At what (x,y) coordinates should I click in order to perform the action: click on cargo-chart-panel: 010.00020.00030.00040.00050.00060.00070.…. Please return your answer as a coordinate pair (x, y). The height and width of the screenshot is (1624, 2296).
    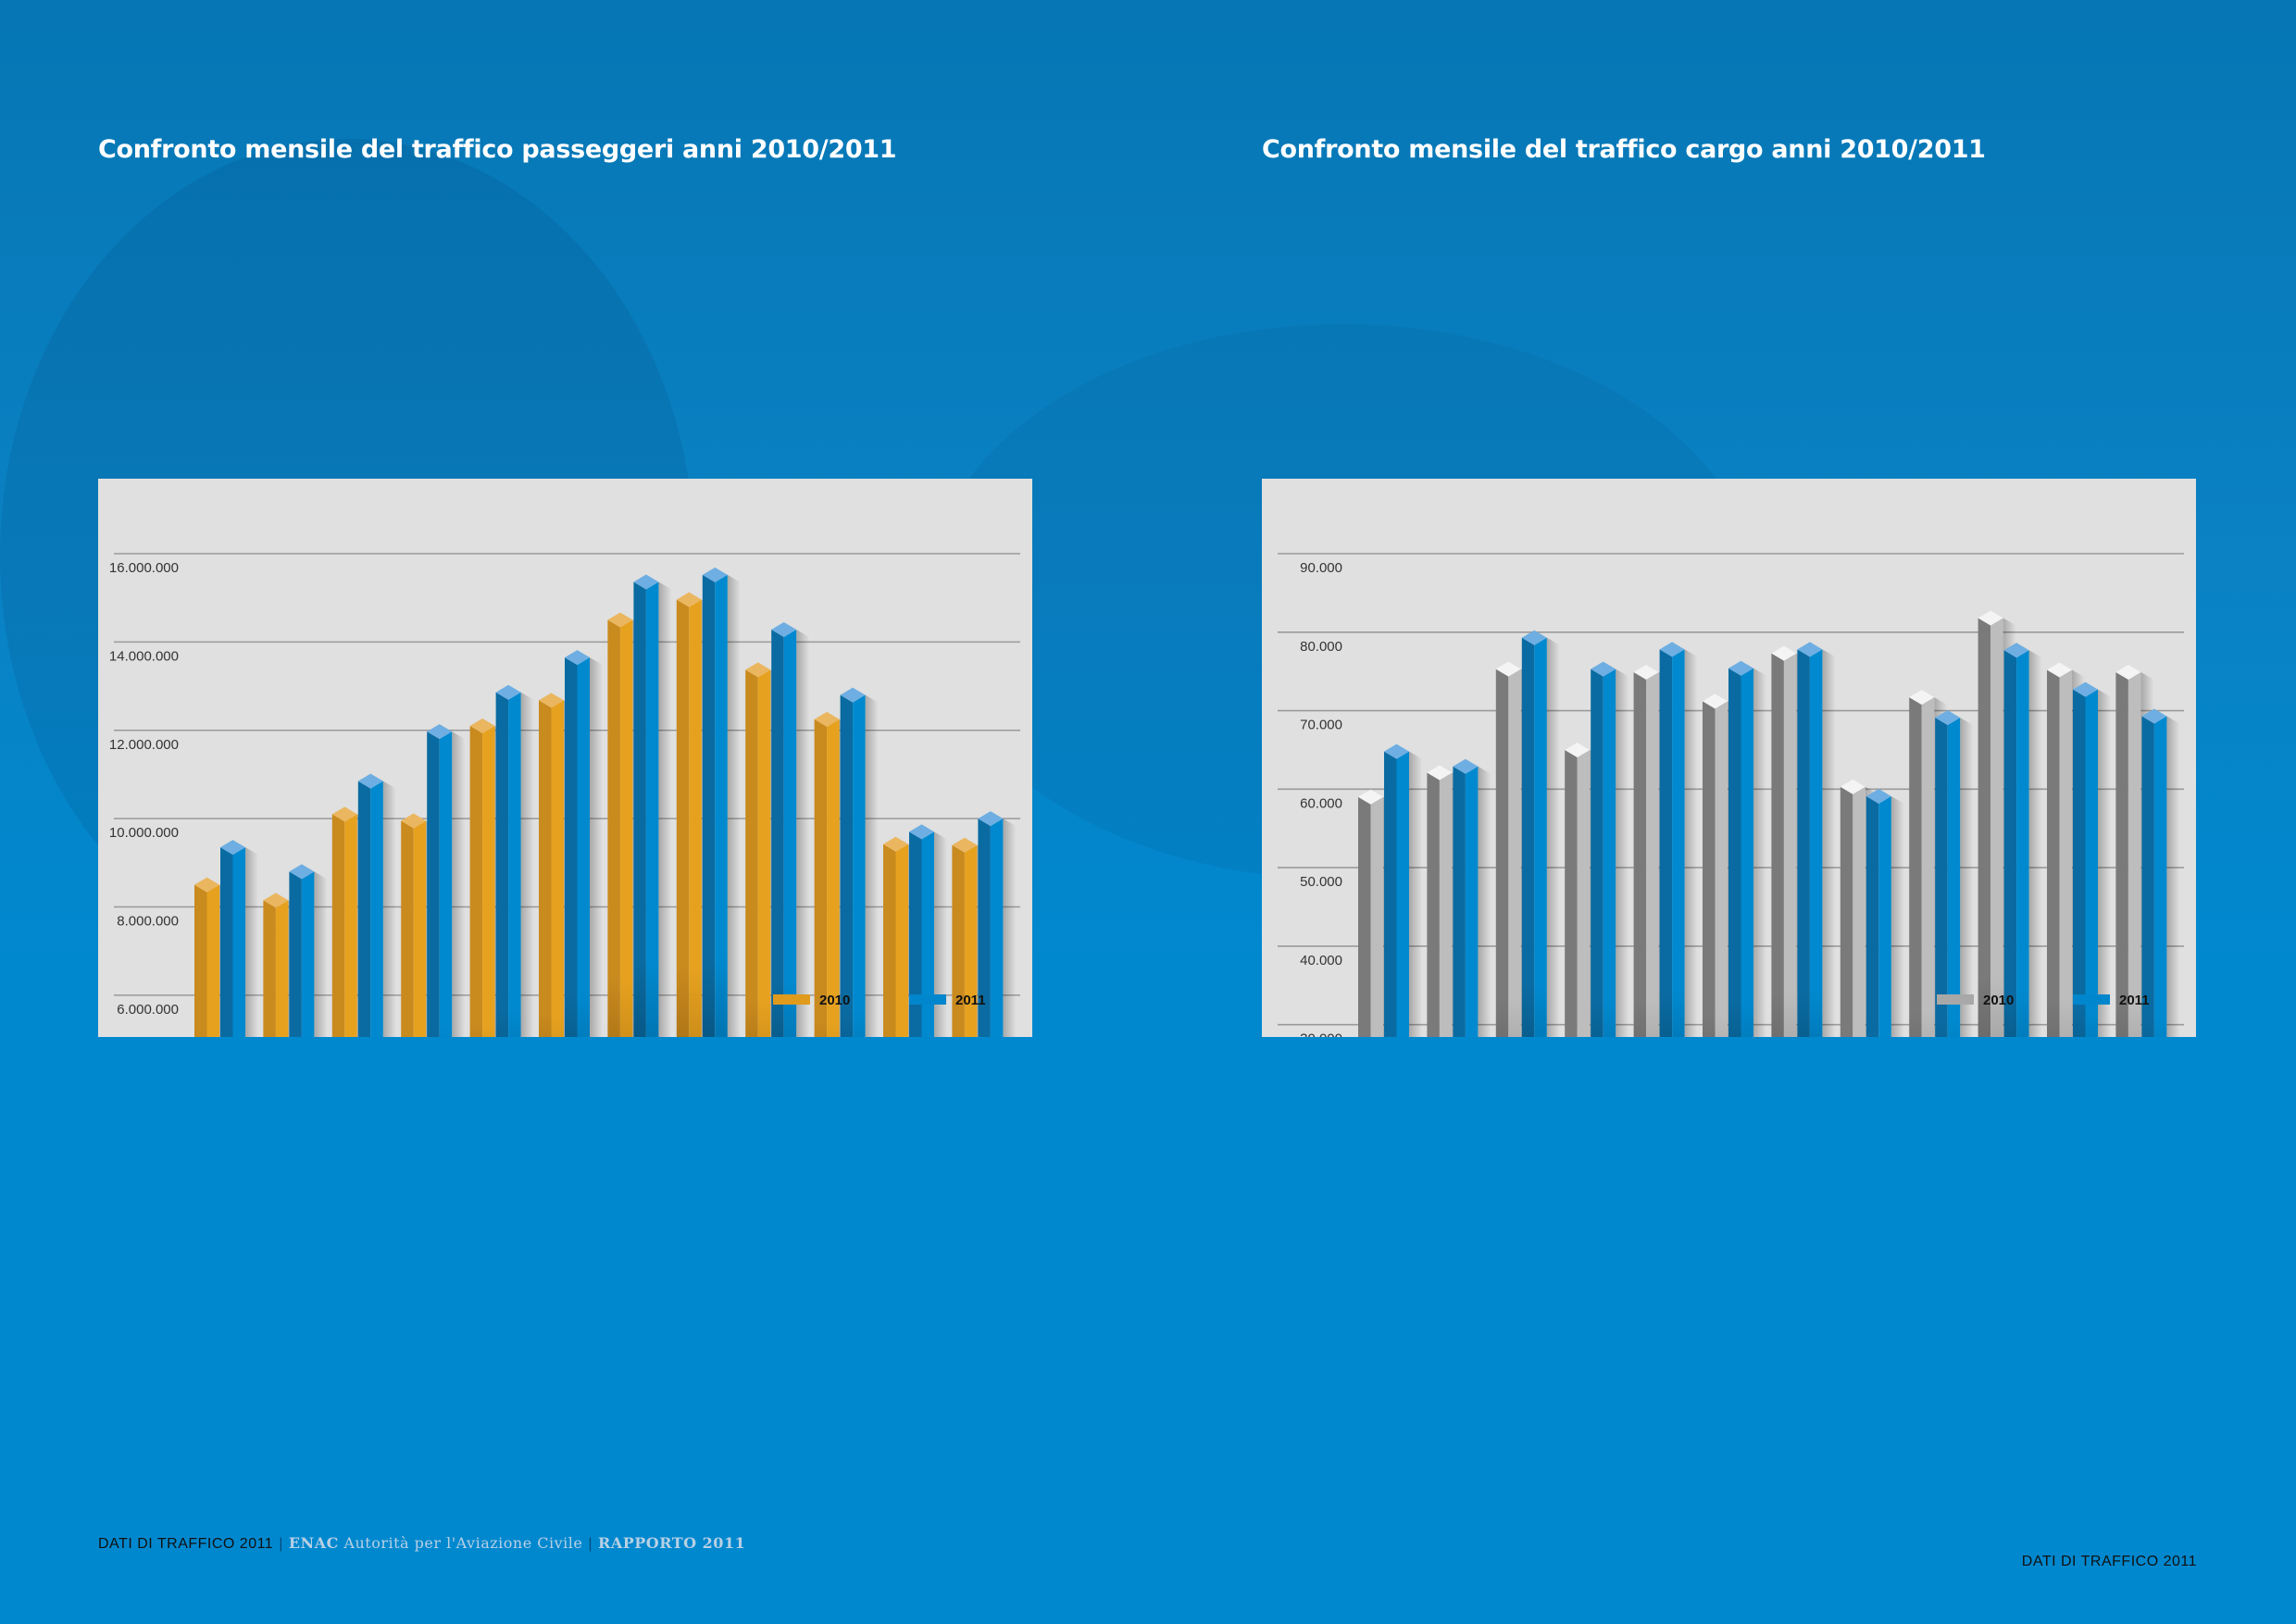
    Looking at the image, I should click on (1729, 758).